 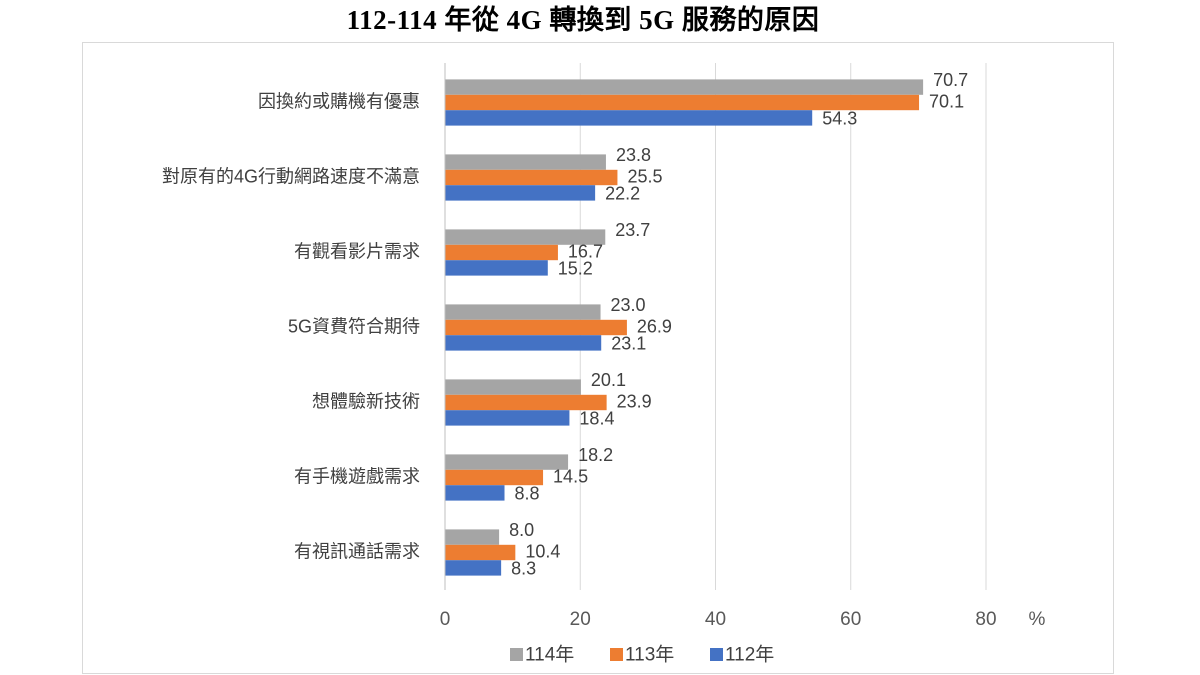 I want to click on data-label: 18.4, so click(x=596, y=419).